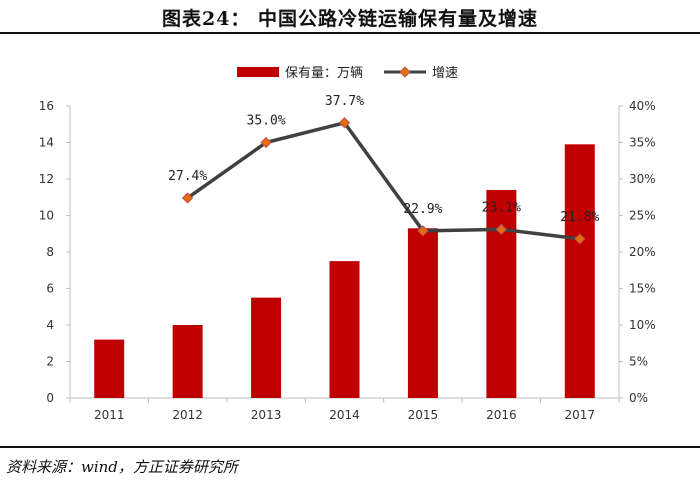 Image resolution: width=700 pixels, height=483 pixels. I want to click on x-axis-tick-label: 2011, so click(109, 415).